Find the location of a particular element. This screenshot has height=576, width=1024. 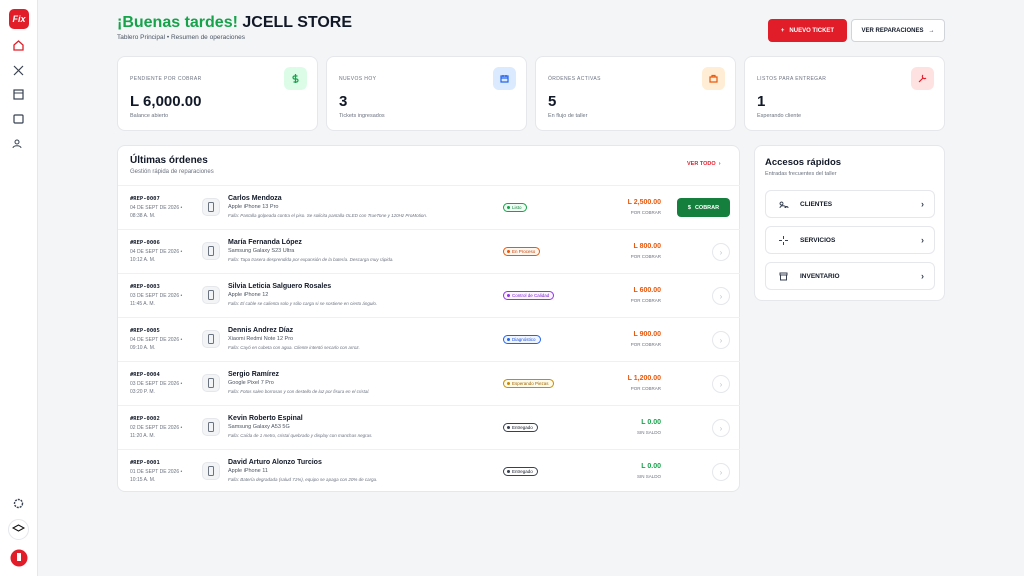

status-pill: Control de Calidad is located at coordinates (529, 295).